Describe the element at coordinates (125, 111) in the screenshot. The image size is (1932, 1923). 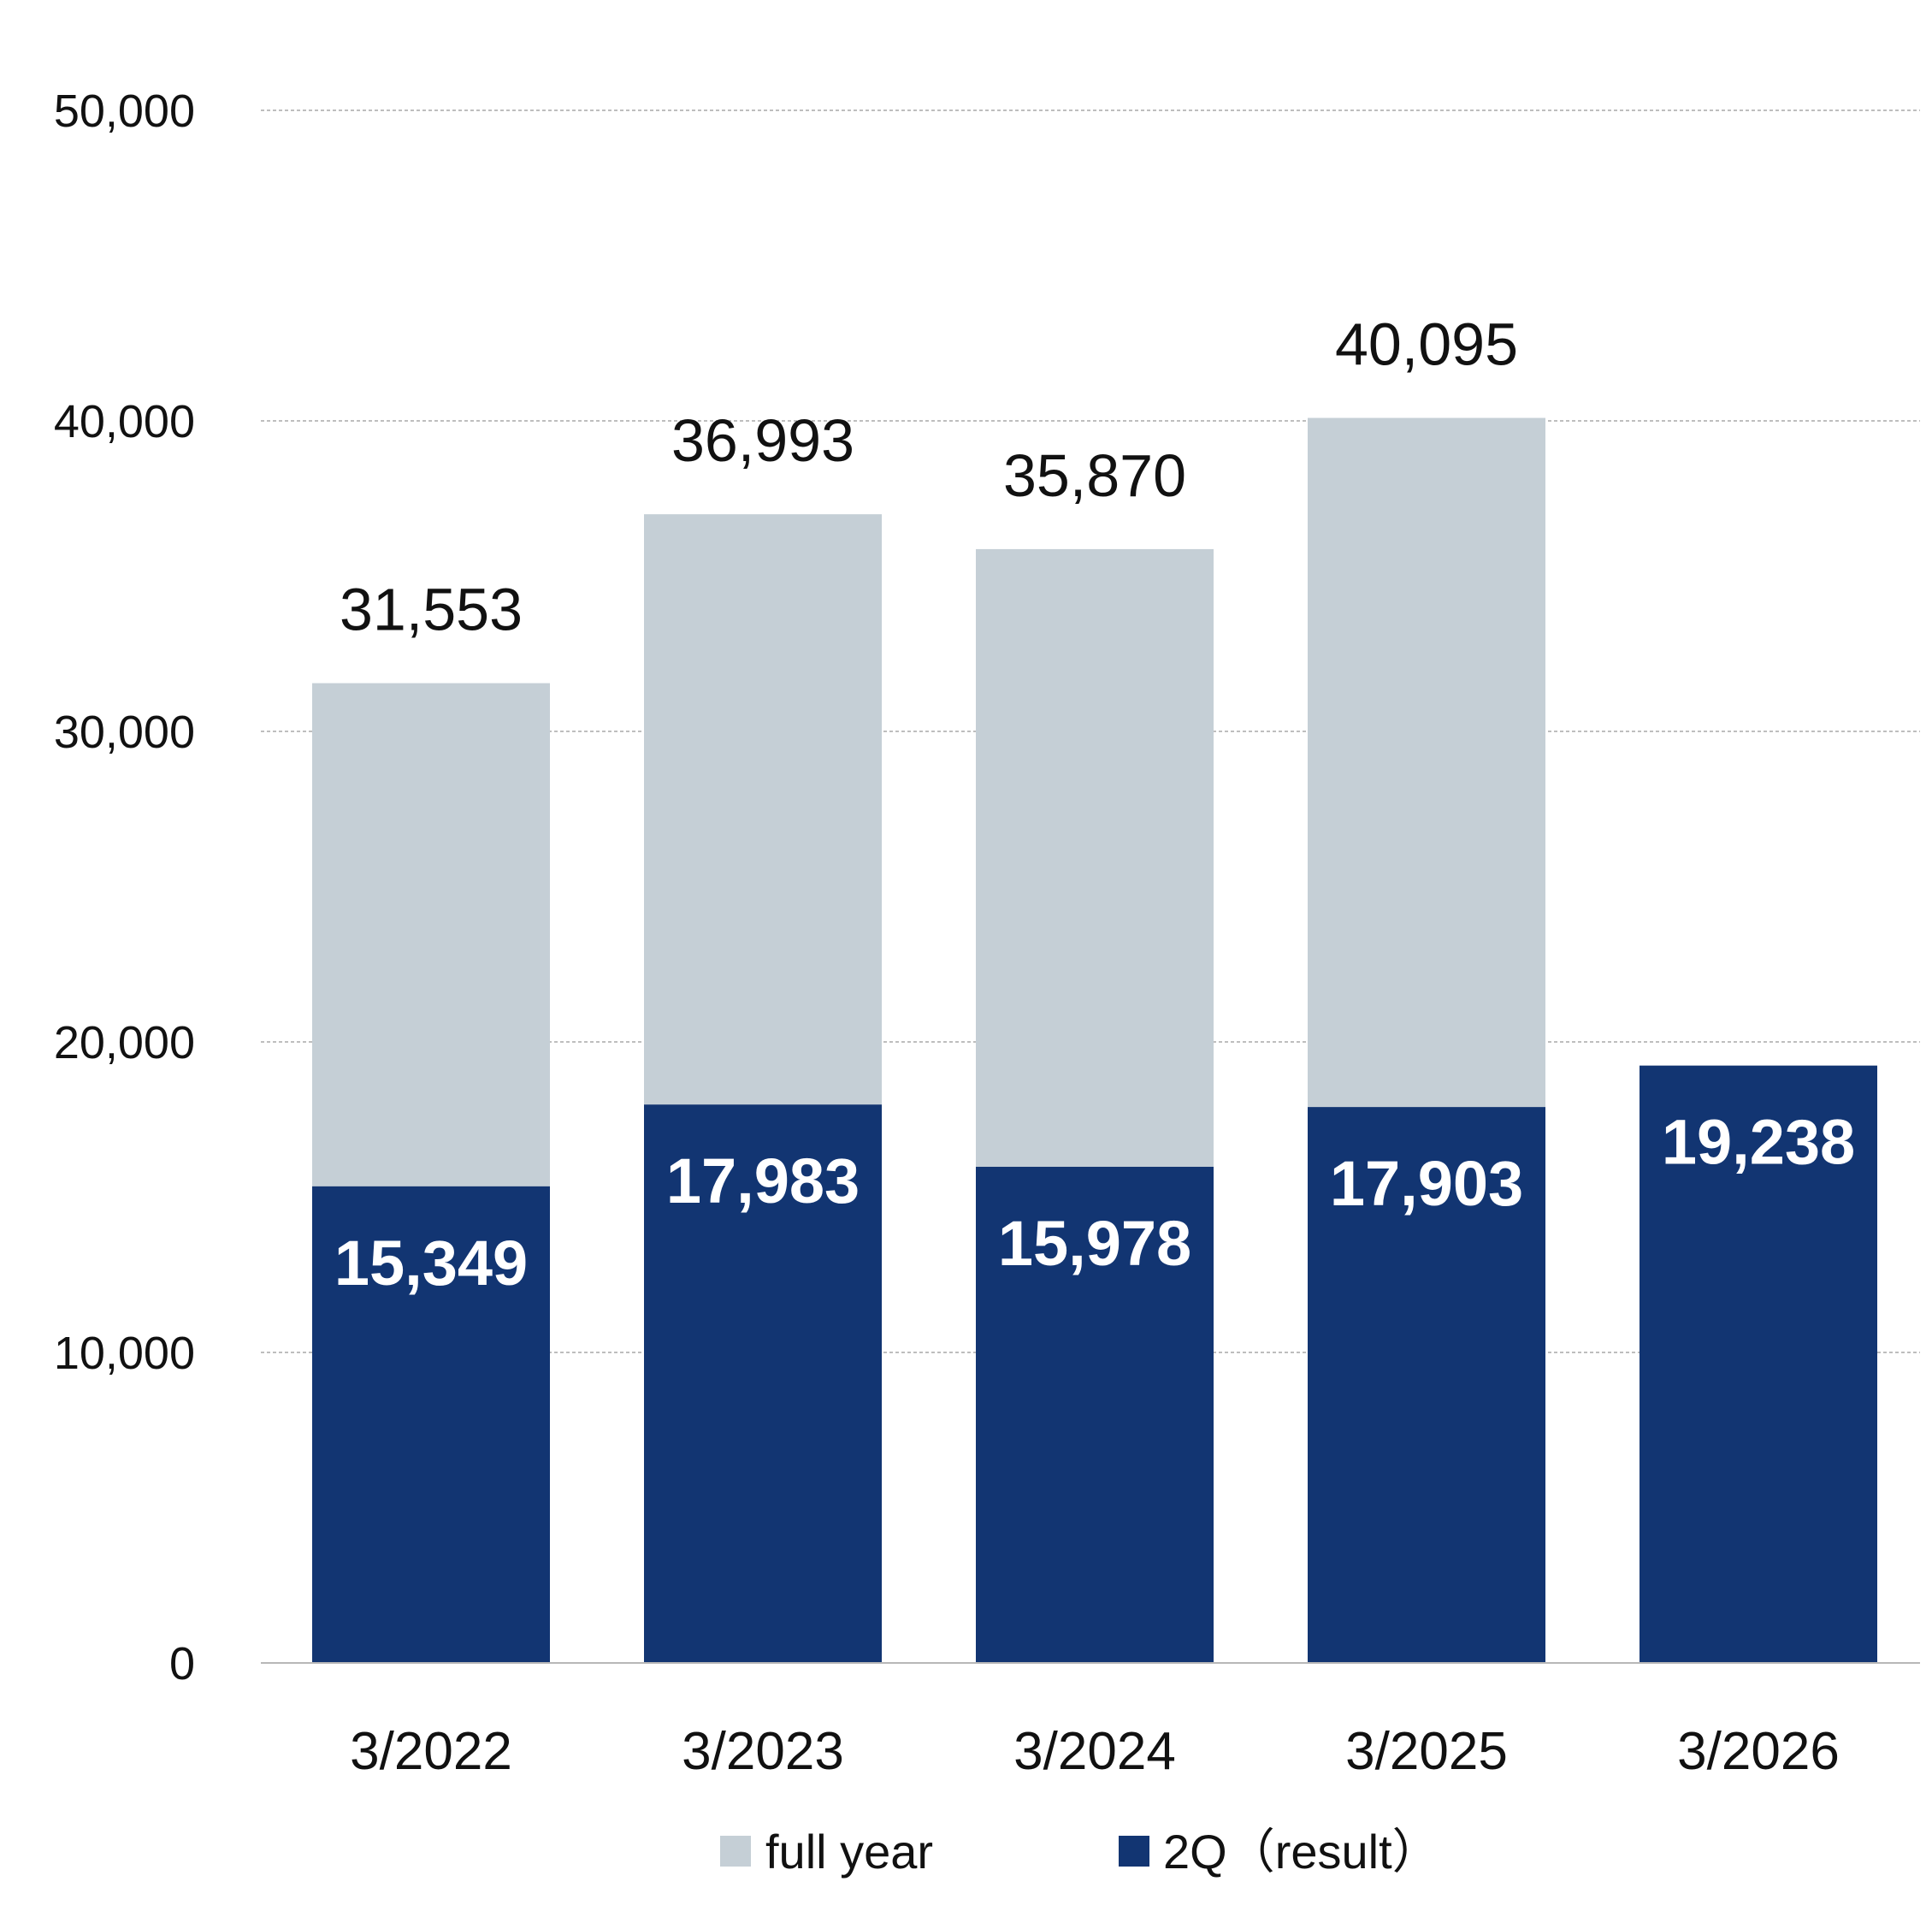
I see `y-tick-label: 50,000` at that location.